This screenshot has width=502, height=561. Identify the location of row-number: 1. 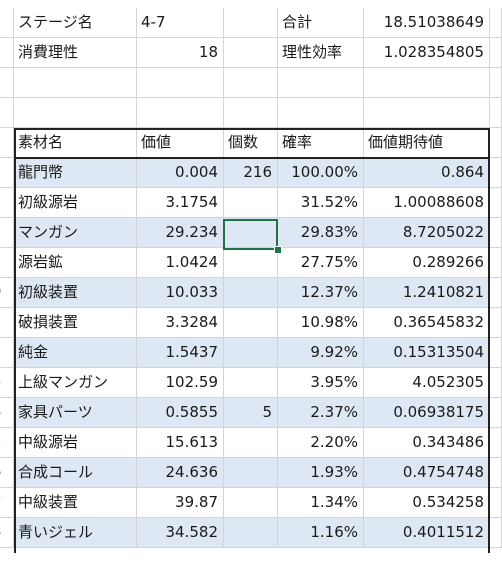
(7, 323).